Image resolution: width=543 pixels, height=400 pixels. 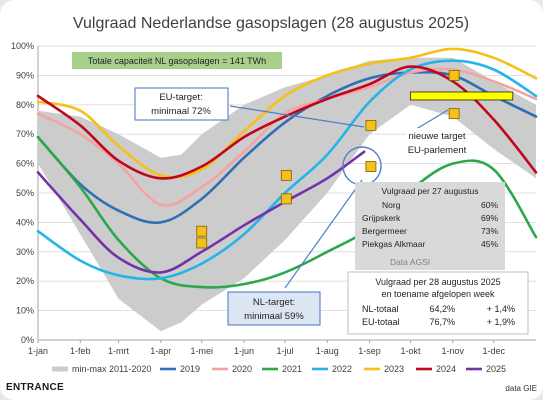 I want to click on new-target-bar, so click(x=462, y=96).